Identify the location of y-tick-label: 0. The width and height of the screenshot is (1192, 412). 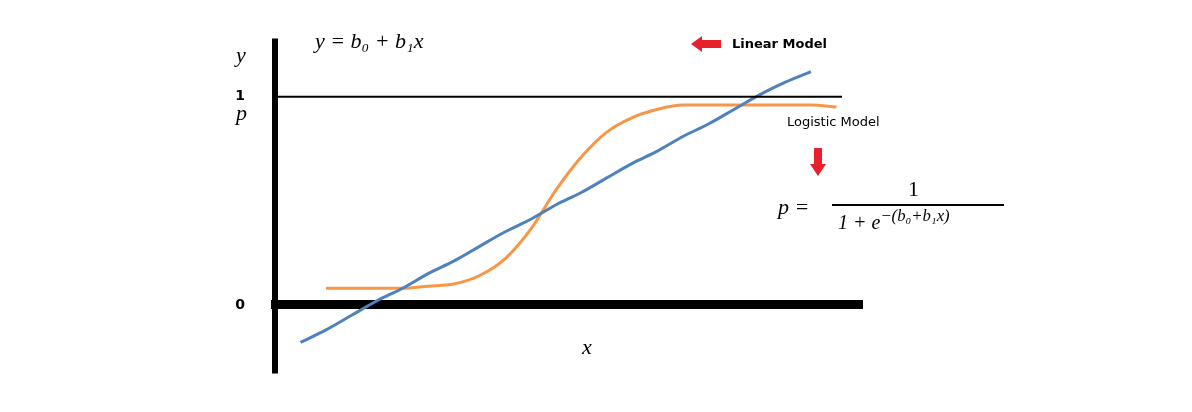
(240, 303).